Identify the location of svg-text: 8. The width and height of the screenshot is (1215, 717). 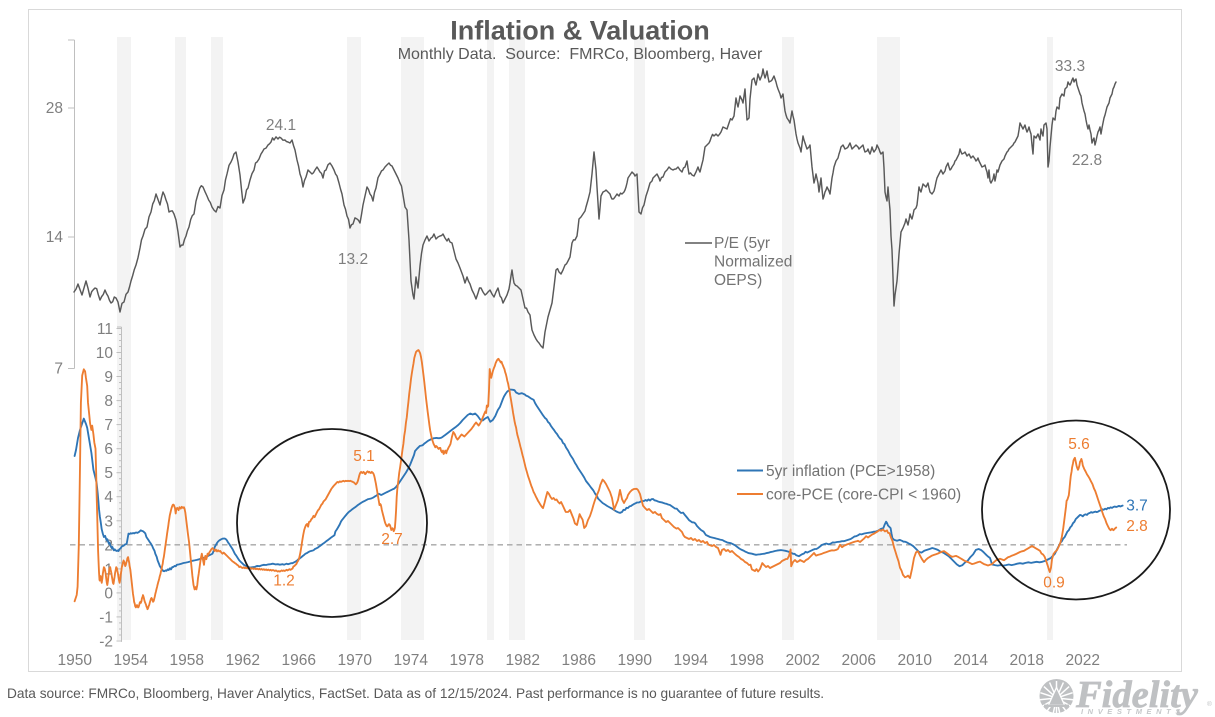
(108, 401).